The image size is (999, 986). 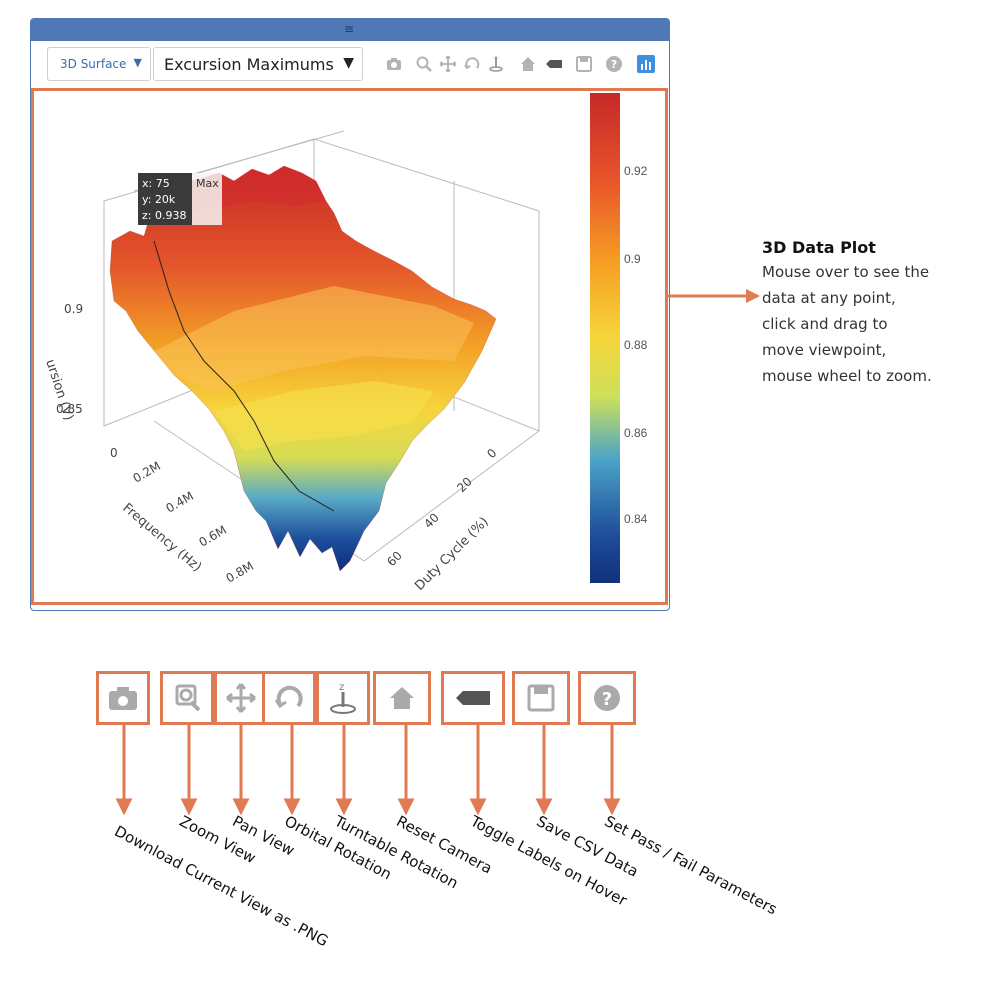 I want to click on turntable-icon: z, so click(x=343, y=698).